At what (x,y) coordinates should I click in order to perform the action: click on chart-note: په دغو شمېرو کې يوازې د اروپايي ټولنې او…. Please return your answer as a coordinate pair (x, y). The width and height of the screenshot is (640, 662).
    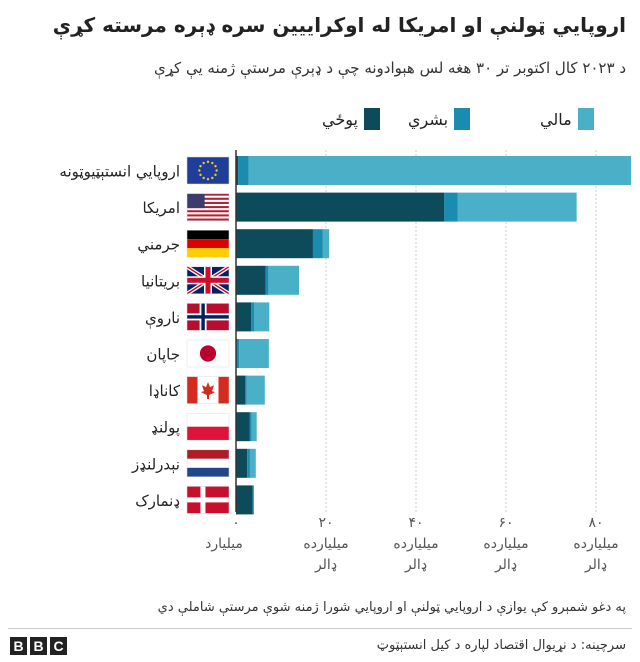
    Looking at the image, I should click on (391, 607).